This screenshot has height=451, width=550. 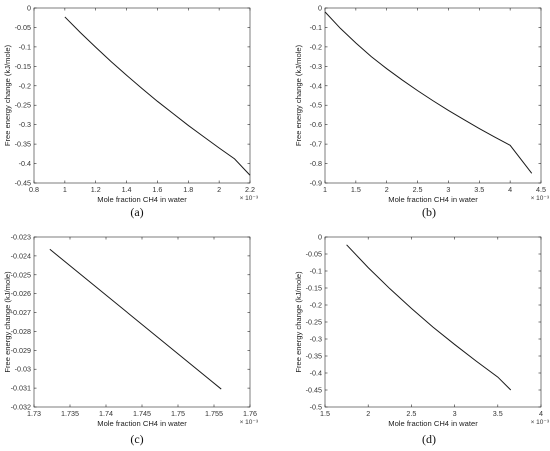 What do you see at coordinates (429, 439) in the screenshot?
I see `panel-caption: (d)` at bounding box center [429, 439].